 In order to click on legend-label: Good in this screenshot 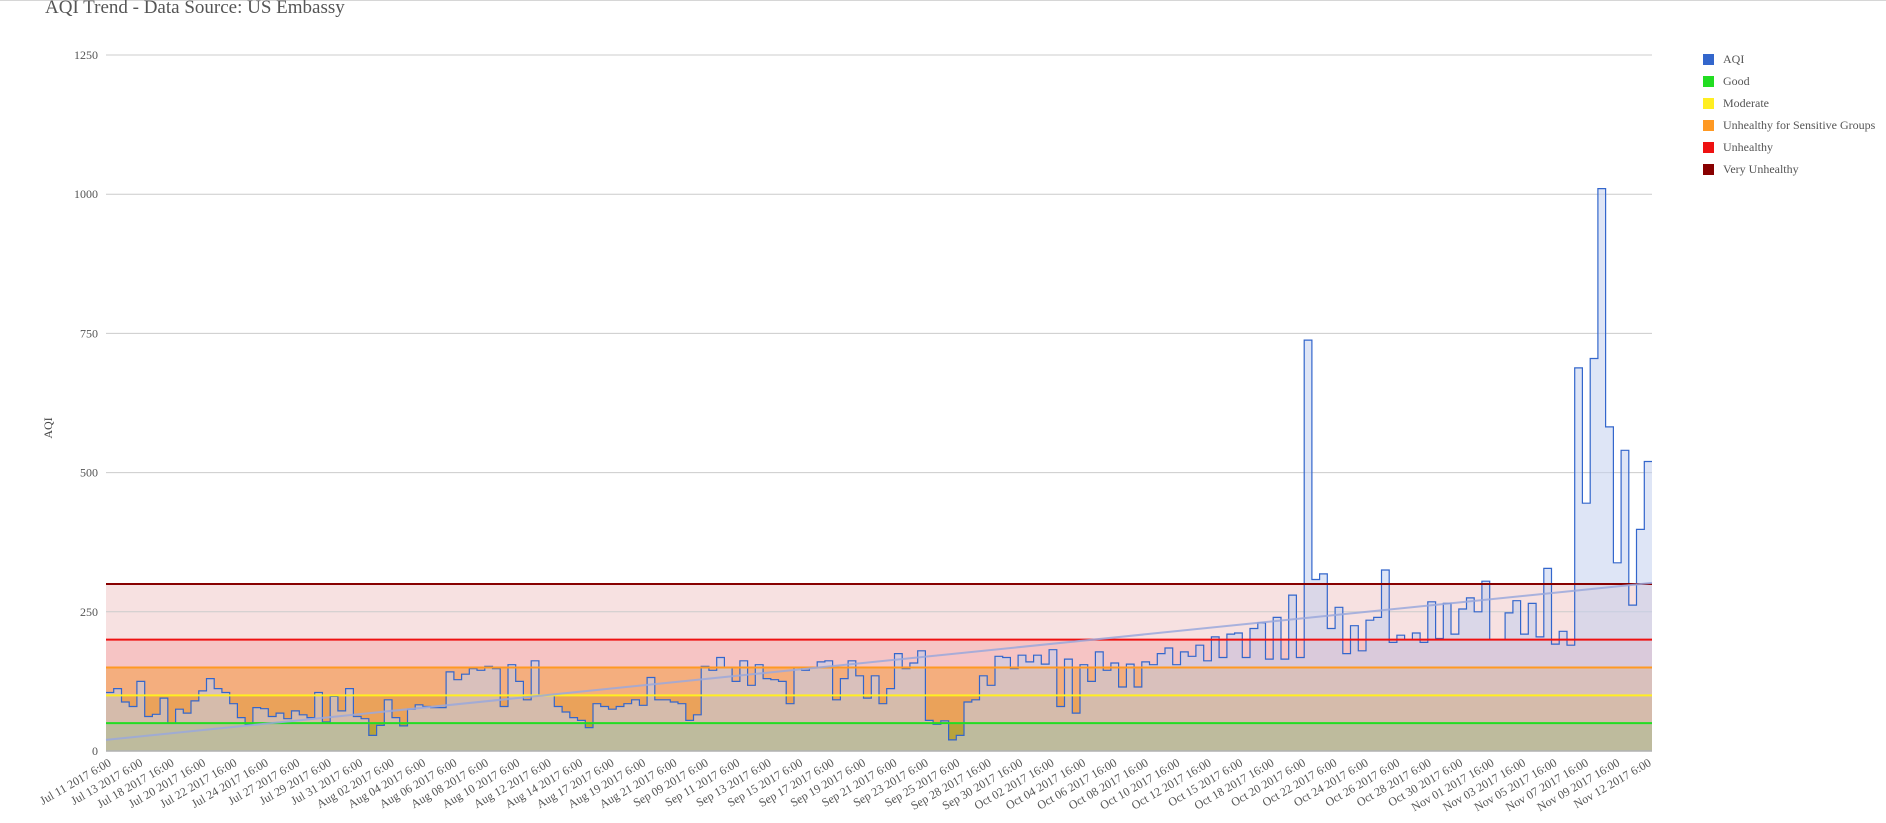, I will do `click(1736, 80)`.